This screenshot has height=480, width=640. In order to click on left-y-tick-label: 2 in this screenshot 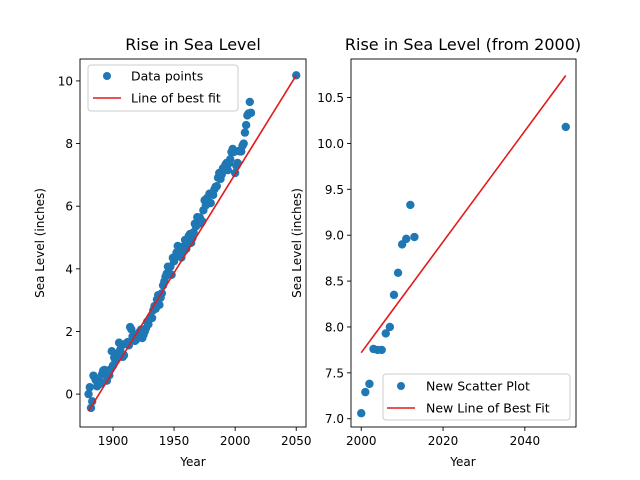, I will do `click(69, 332)`.